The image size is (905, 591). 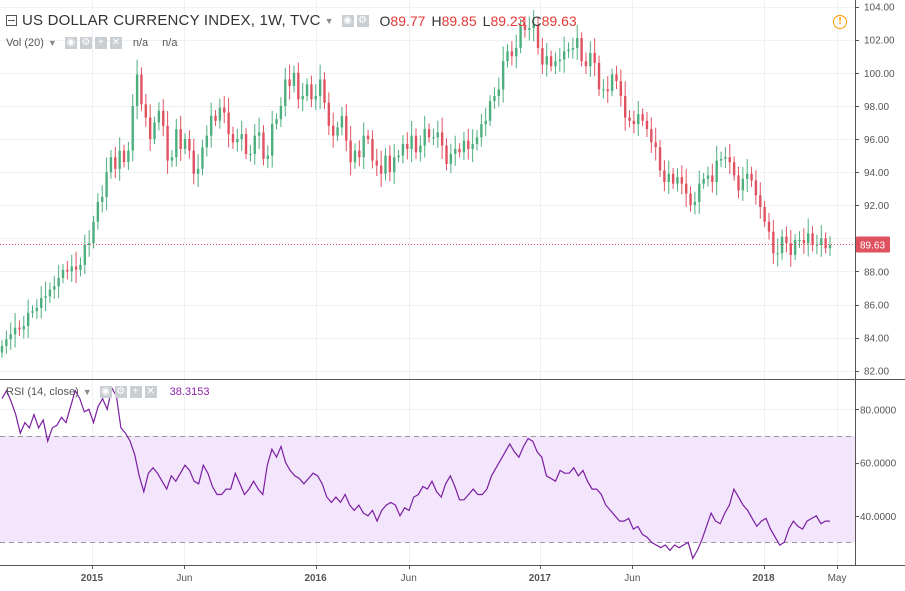 I want to click on close-icon: ✕, so click(x=150, y=392).